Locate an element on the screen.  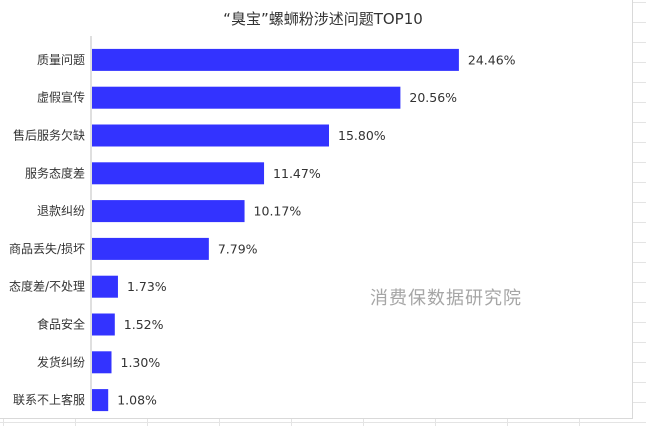
category-label: 虚假宣传 is located at coordinates (61, 97).